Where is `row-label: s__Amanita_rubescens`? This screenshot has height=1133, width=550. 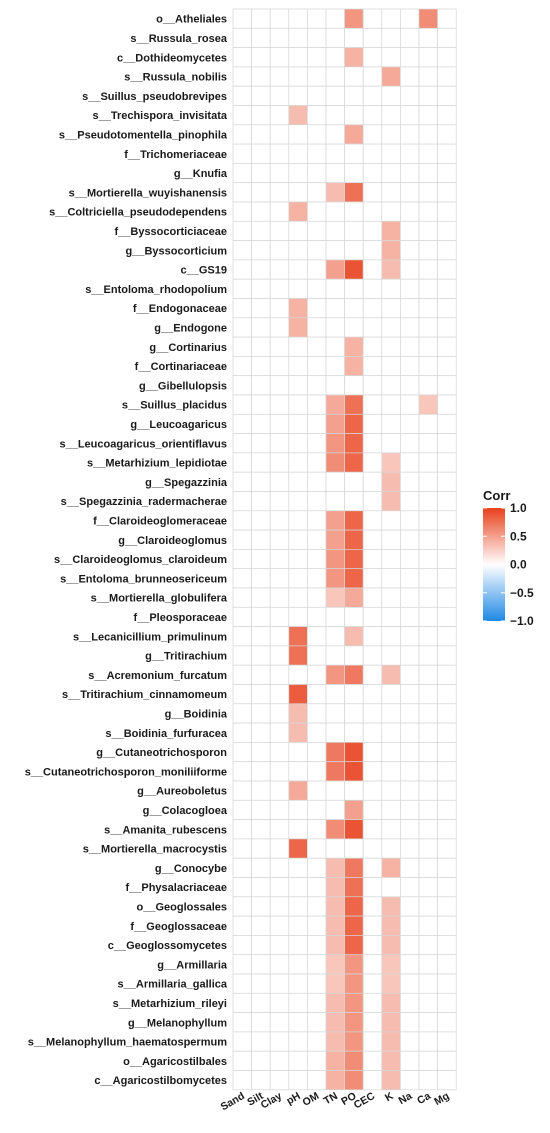 row-label: s__Amanita_rubescens is located at coordinates (165, 830).